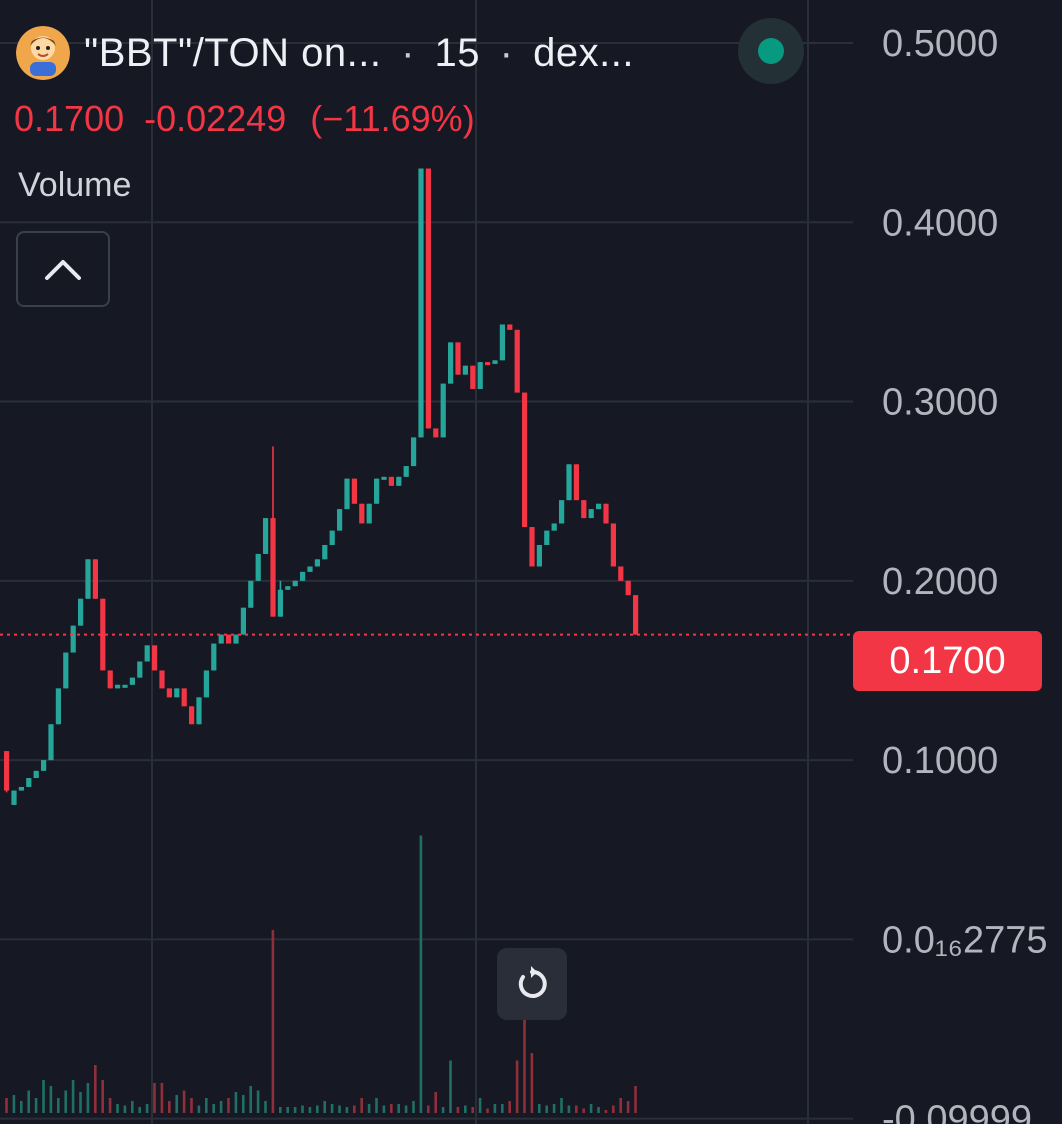 The image size is (1062, 1124). I want to click on token-logo-icon, so click(43, 53).